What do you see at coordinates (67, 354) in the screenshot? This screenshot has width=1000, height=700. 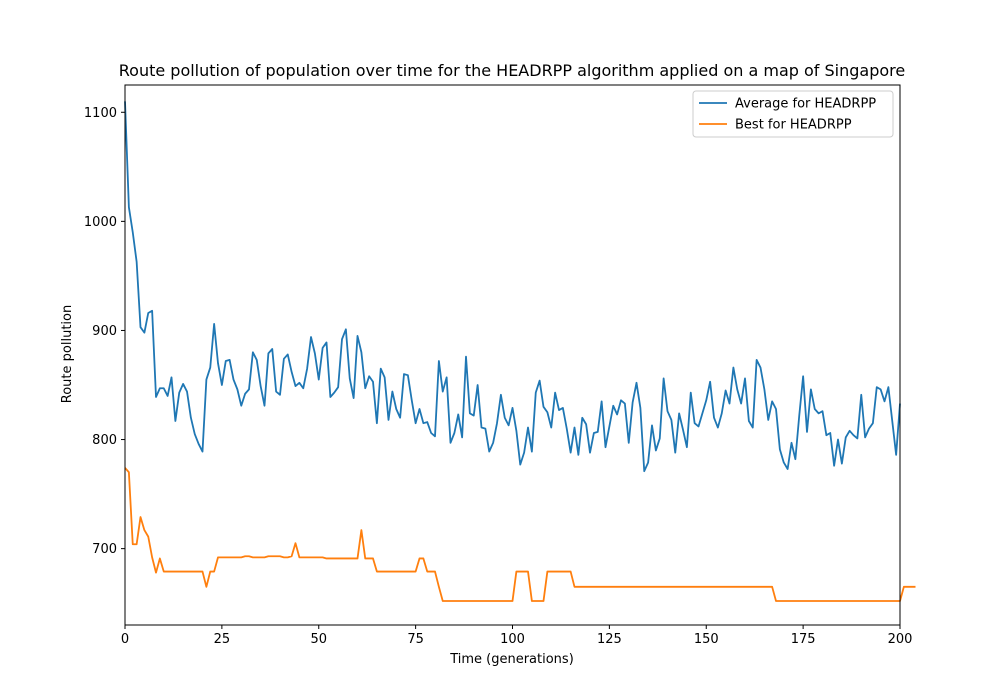 I see `y-axis-label: Route pollution` at bounding box center [67, 354].